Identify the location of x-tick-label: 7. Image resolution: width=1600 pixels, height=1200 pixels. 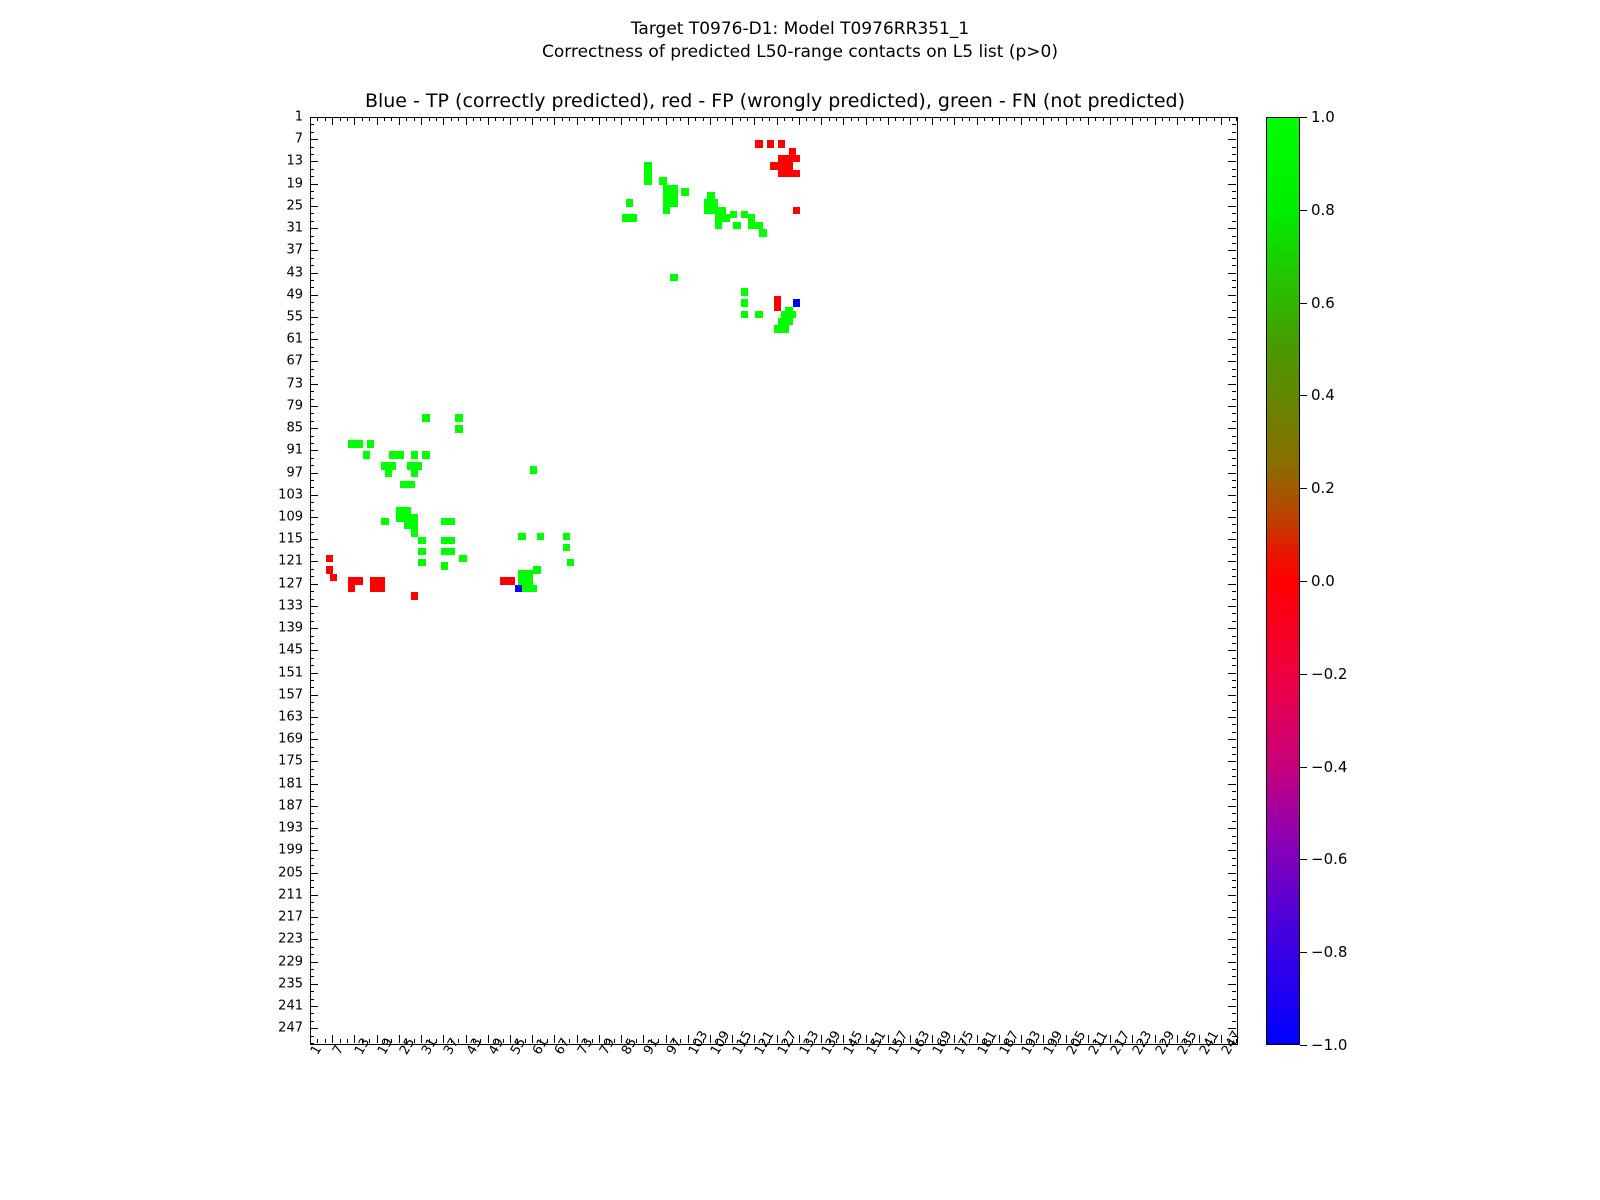
(339, 1050).